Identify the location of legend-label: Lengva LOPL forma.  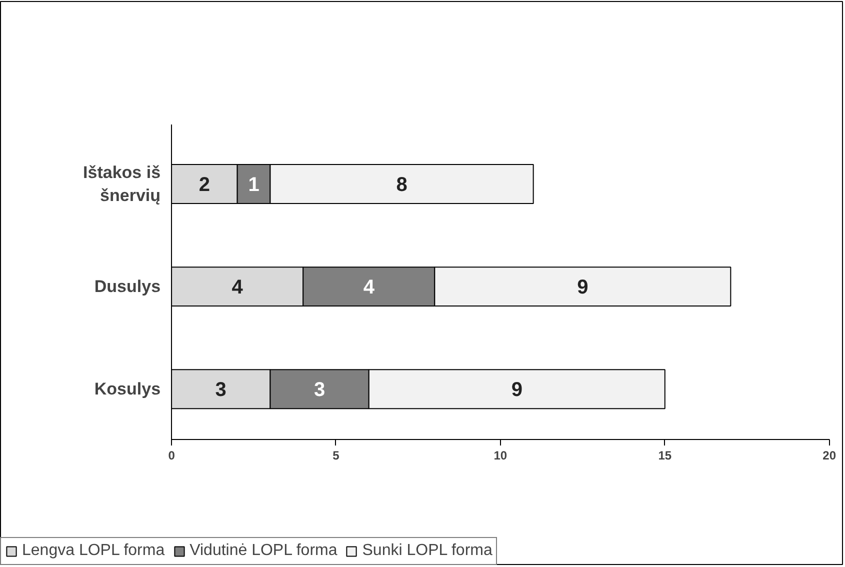
(93, 551).